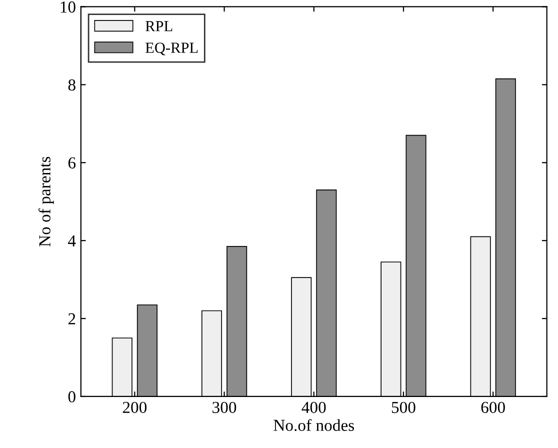 This screenshot has height=448, width=558. What do you see at coordinates (172, 49) in the screenshot?
I see `legend-label: EQ-RPL` at bounding box center [172, 49].